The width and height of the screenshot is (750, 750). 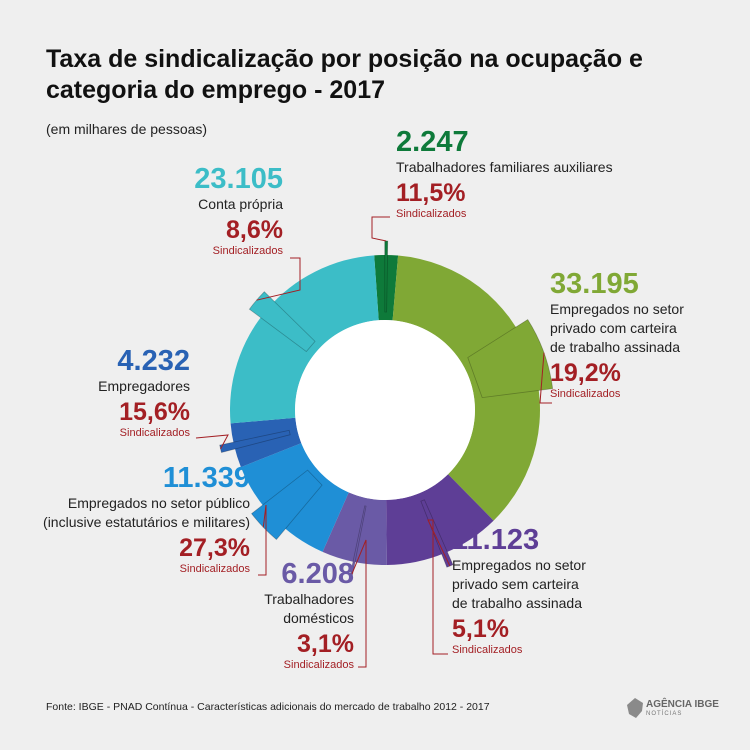 I want to click on name-publico-line1: Empregados no setor público, so click(x=158, y=503).